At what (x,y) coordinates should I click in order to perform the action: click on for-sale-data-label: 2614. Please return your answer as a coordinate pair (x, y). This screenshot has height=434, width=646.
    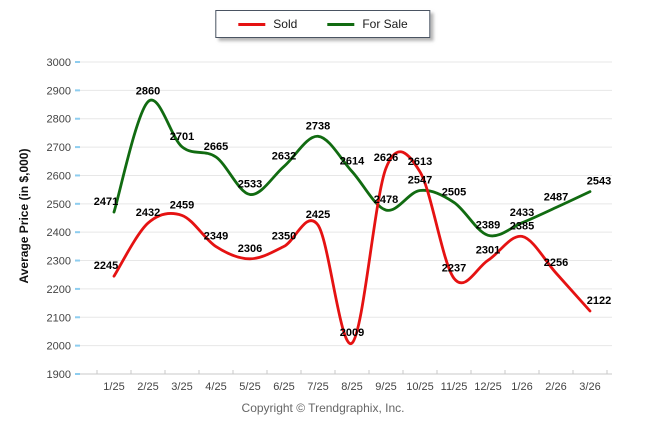
    Looking at the image, I should click on (352, 161).